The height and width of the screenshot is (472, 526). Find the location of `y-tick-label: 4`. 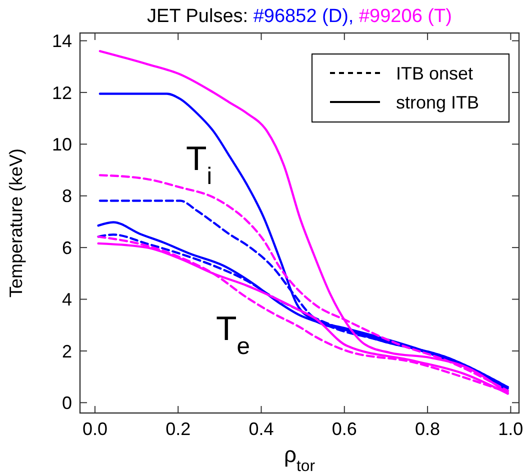

y-tick-label: 4 is located at coordinates (67, 300).